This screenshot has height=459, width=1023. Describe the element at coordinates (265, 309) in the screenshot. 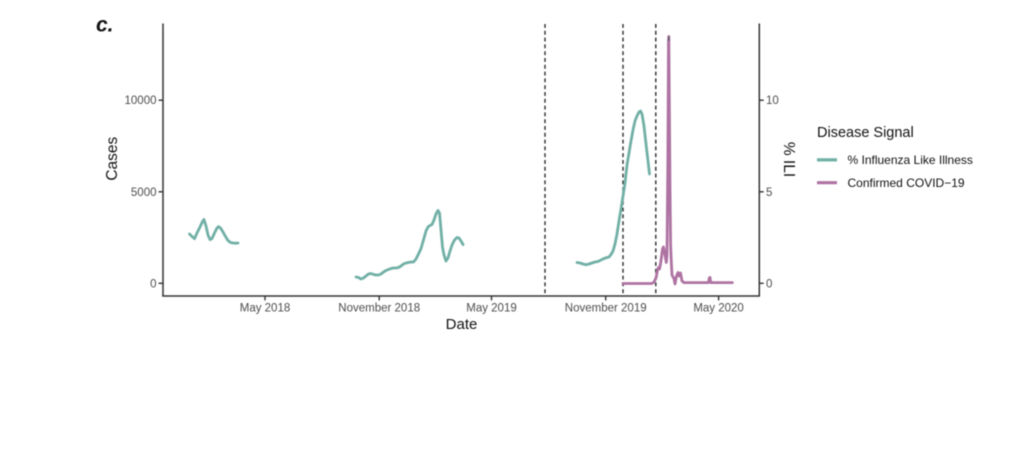

I see `svg-text: May 2018` at that location.